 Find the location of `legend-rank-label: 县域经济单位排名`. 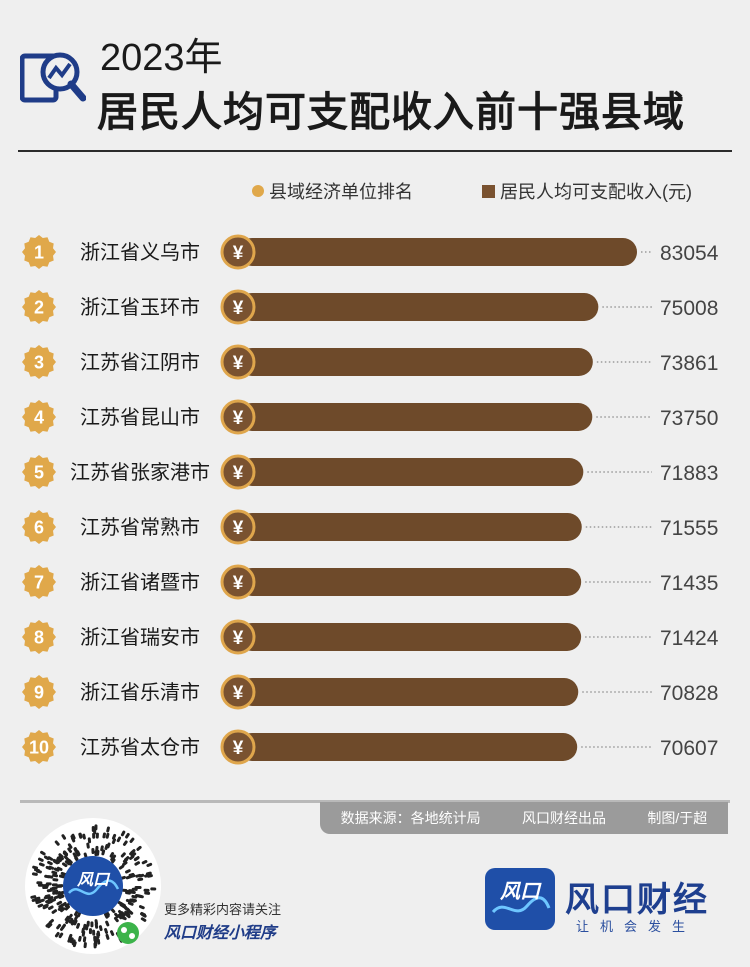

legend-rank-label: 县域经济单位排名 is located at coordinates (341, 192).